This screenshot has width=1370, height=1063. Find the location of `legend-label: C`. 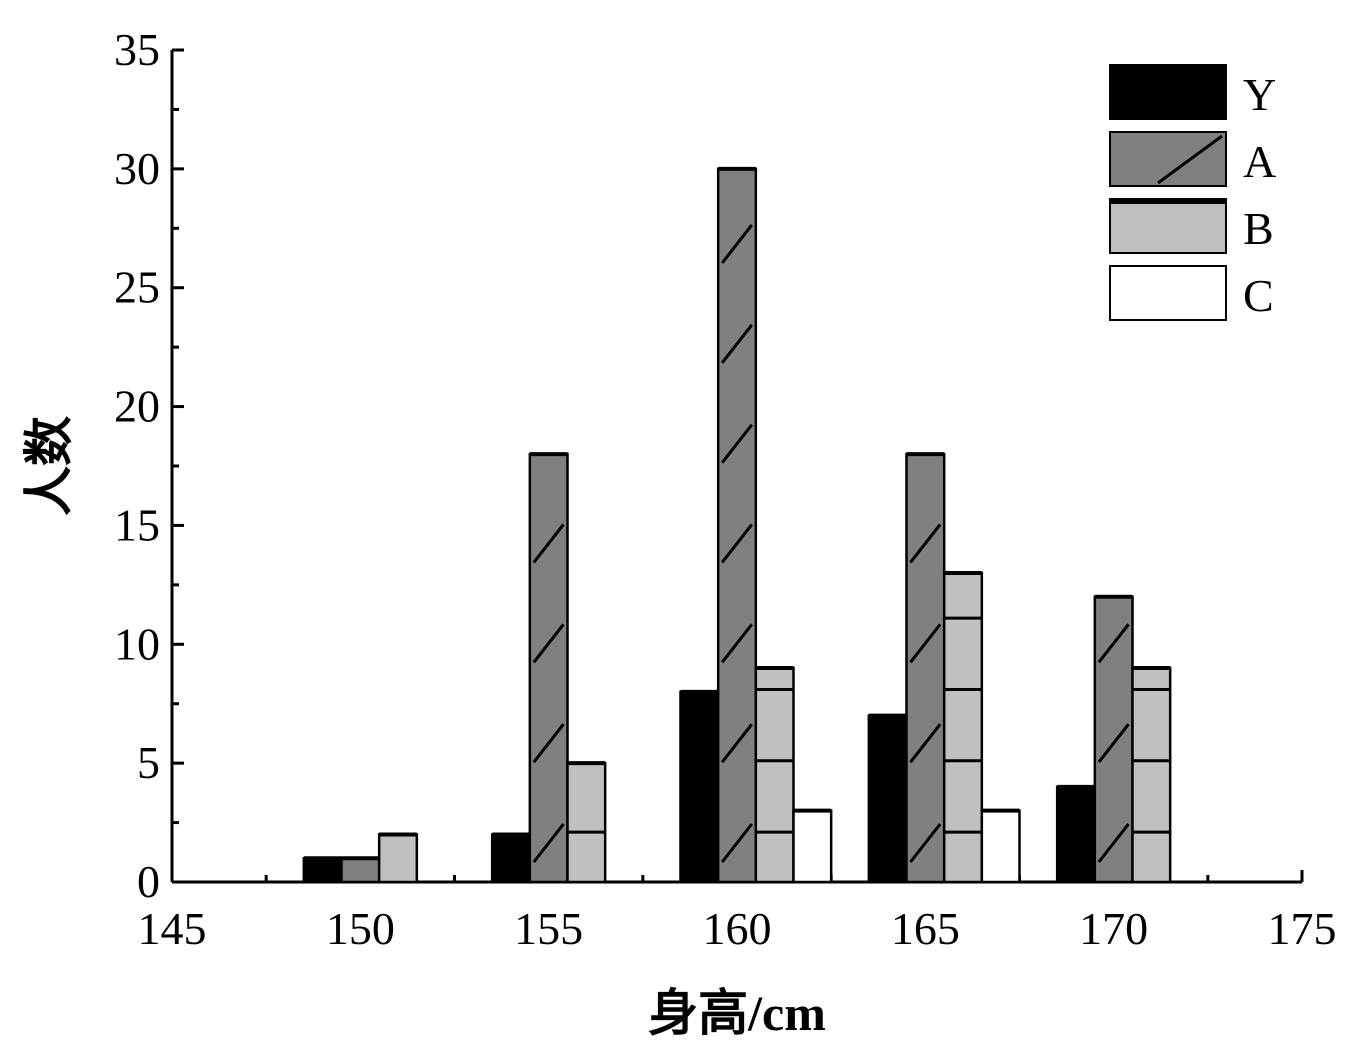

legend-label: C is located at coordinates (1258, 295).